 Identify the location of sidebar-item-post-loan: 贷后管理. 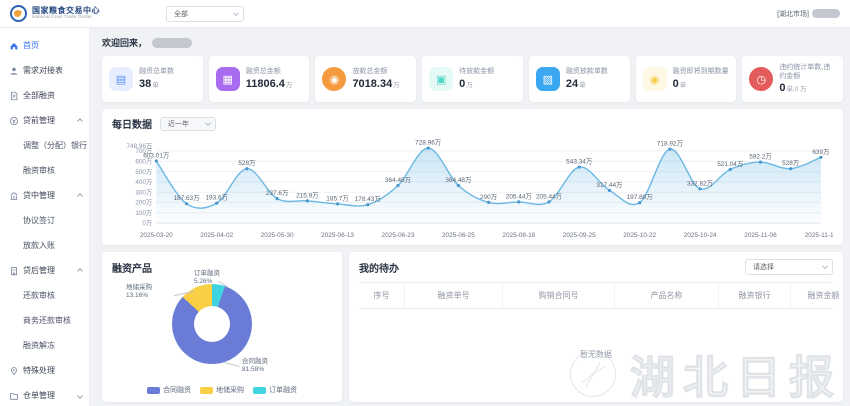
(44, 270).